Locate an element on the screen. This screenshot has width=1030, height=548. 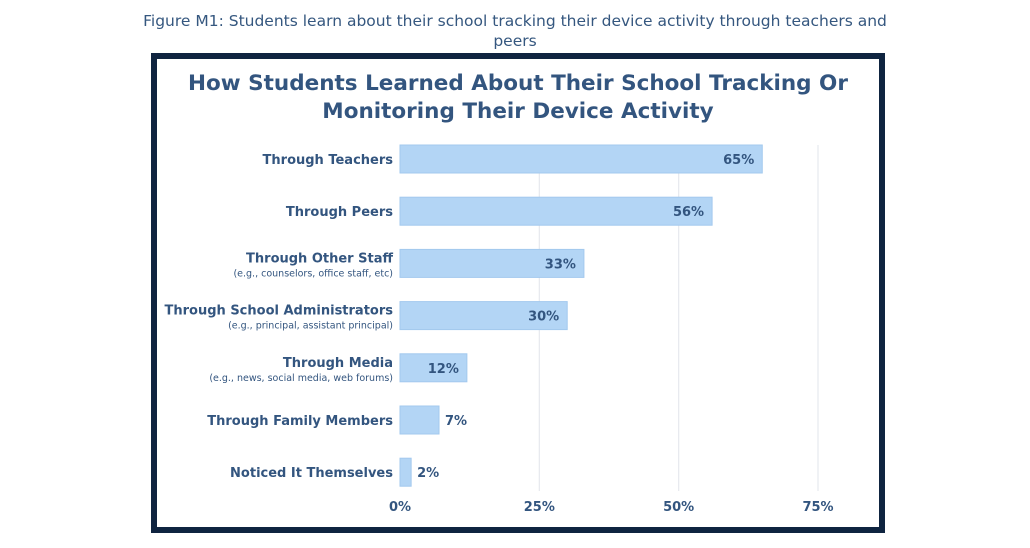
category-label: Through Family Members is located at coordinates (300, 421).